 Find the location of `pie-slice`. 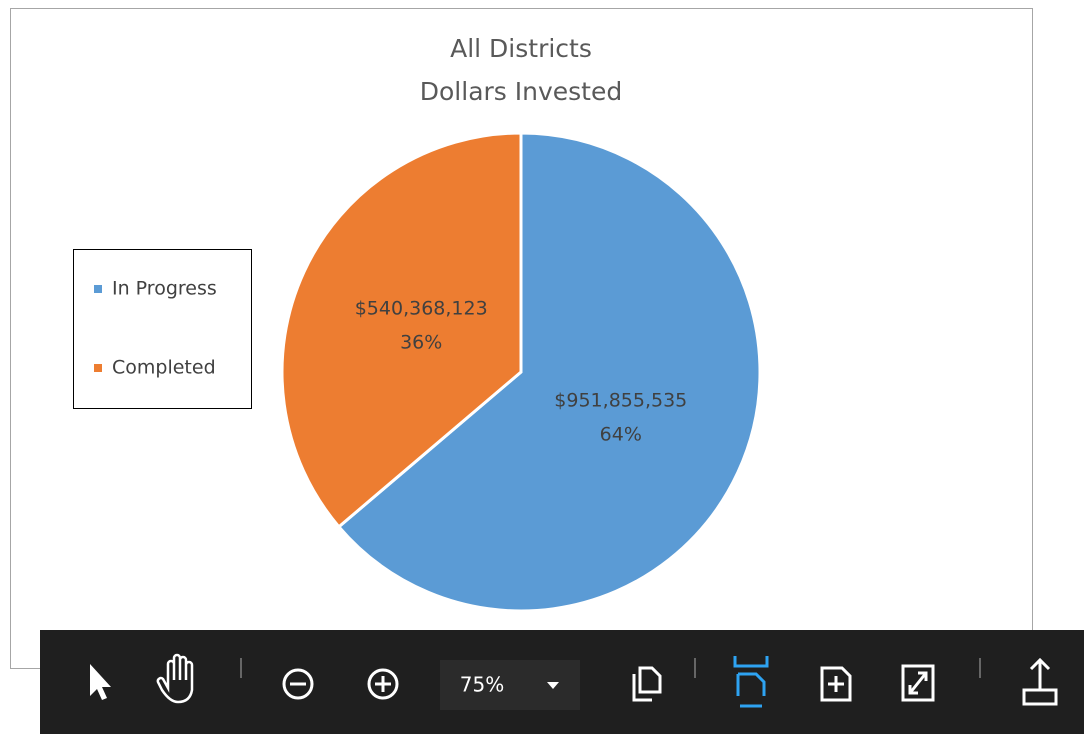

pie-slice is located at coordinates (401, 330).